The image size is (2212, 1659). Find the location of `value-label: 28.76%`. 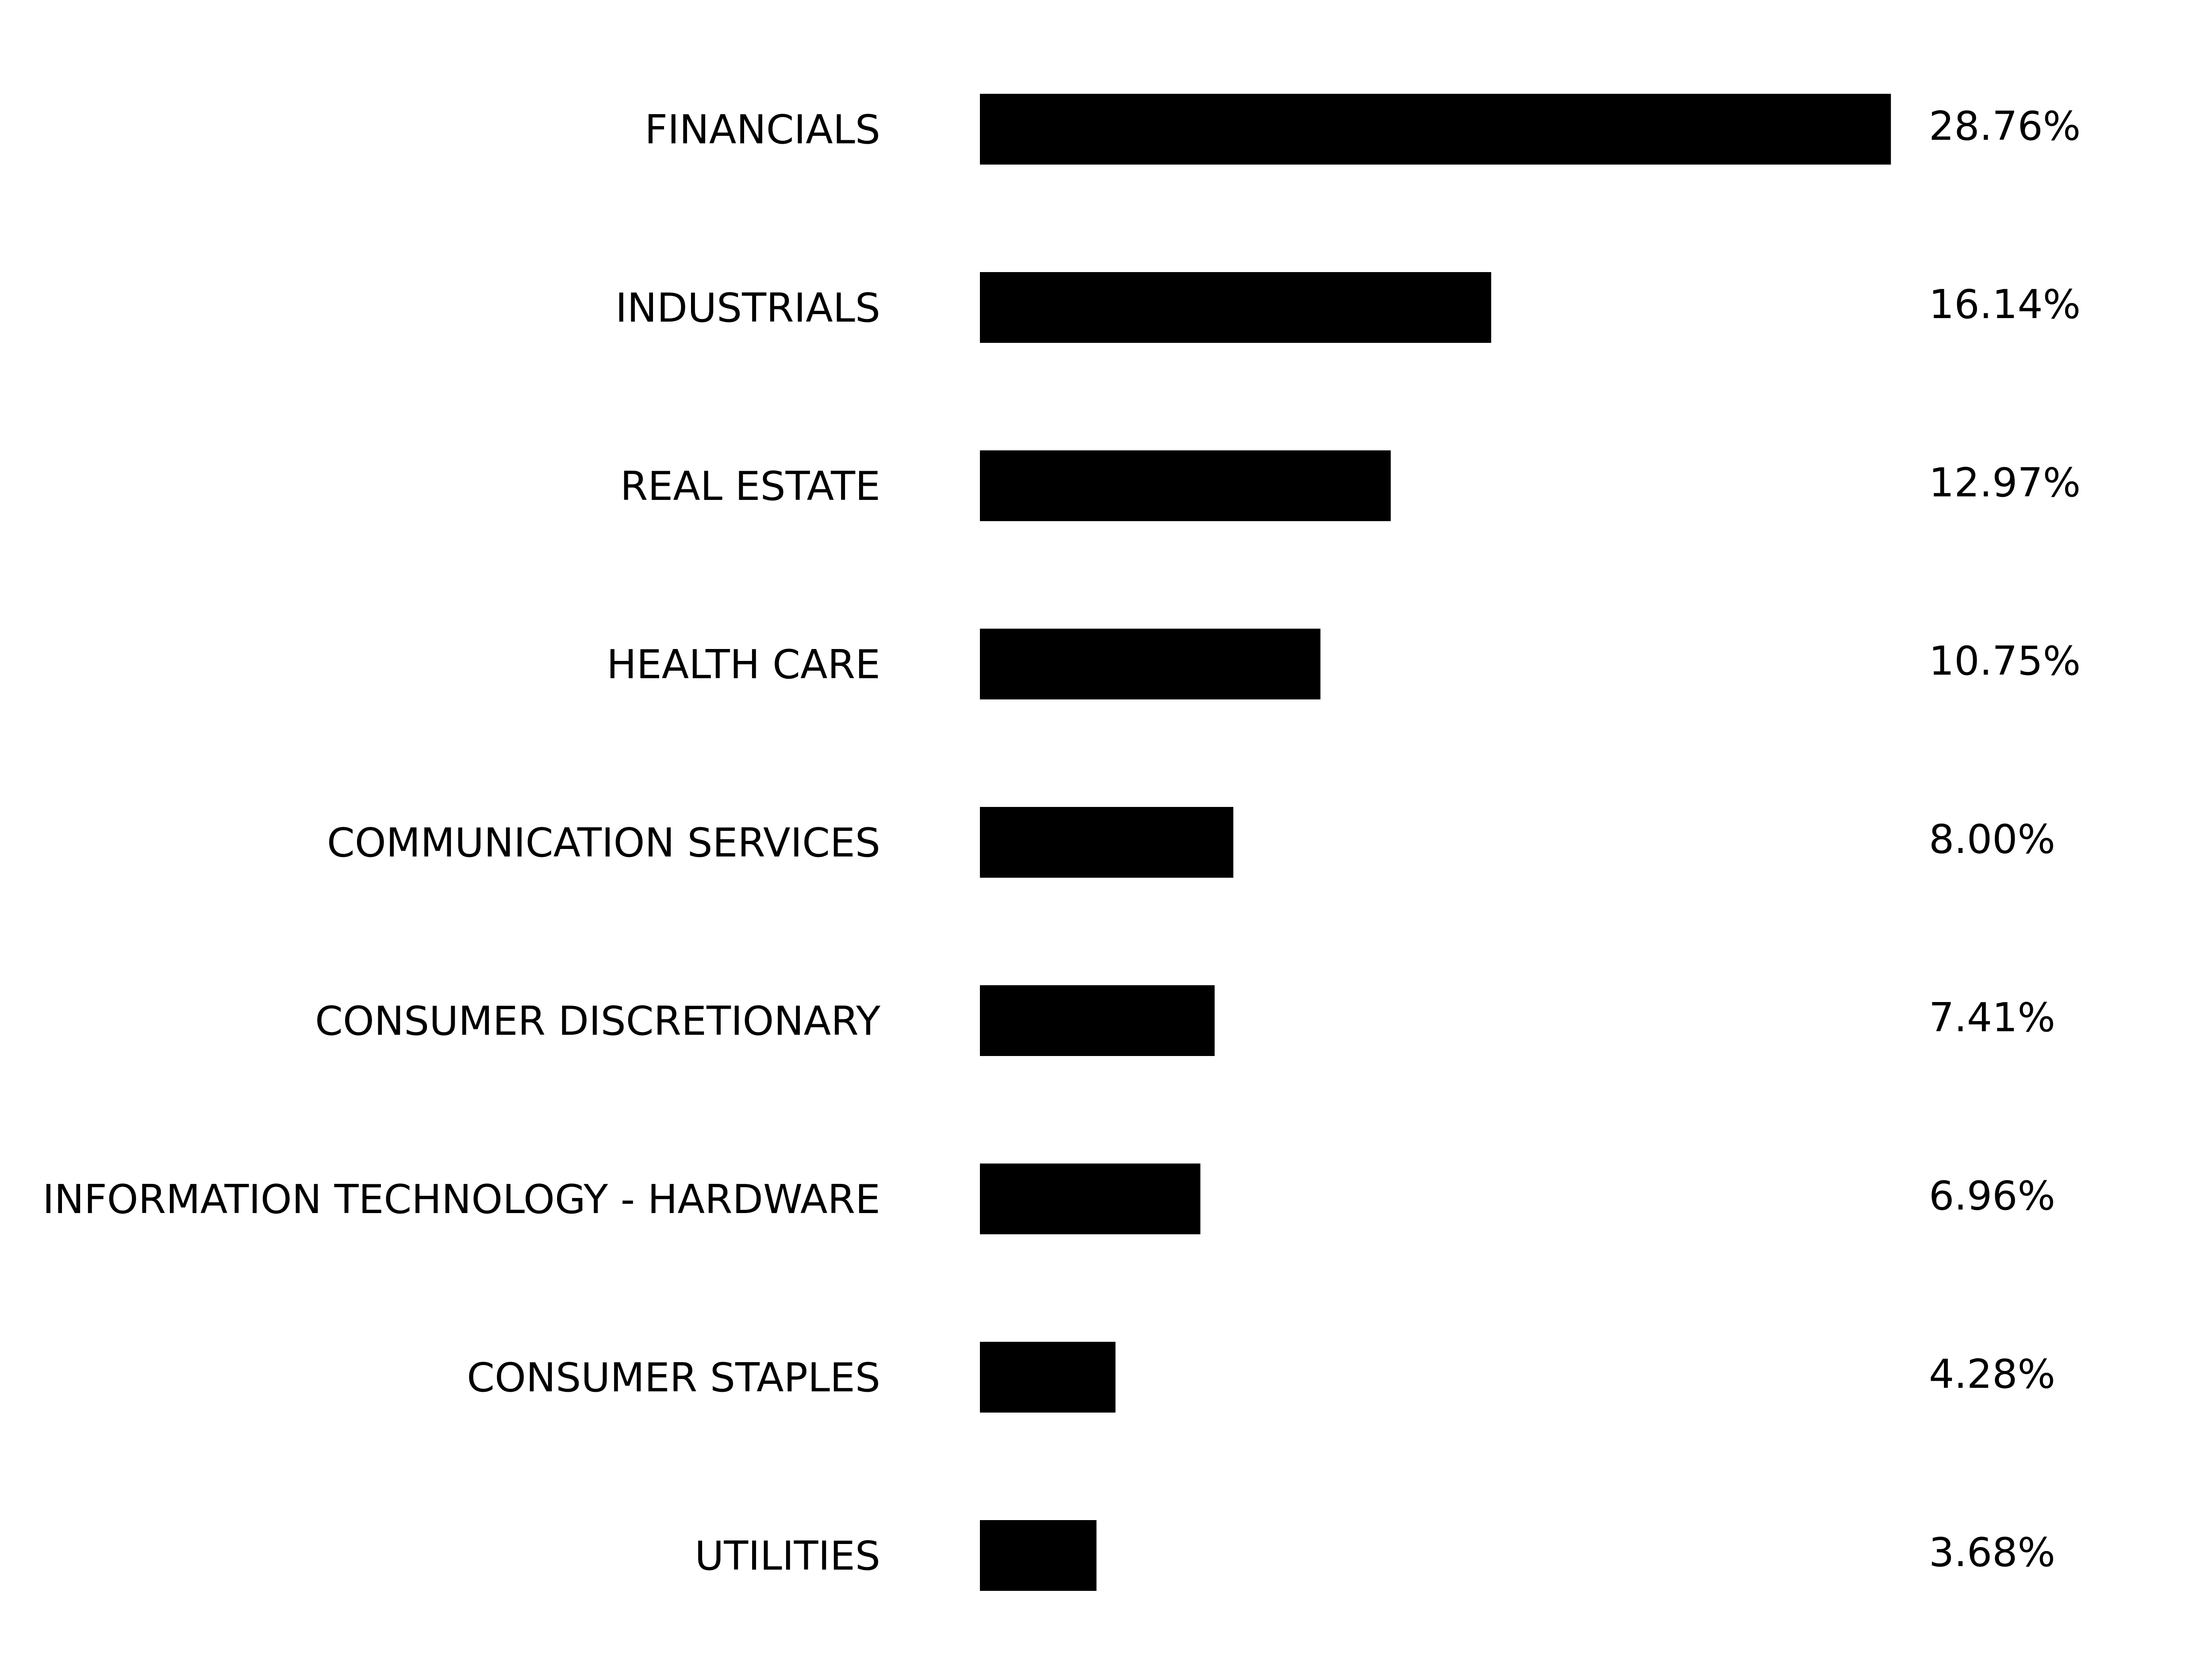

value-label: 28.76% is located at coordinates (2005, 126).